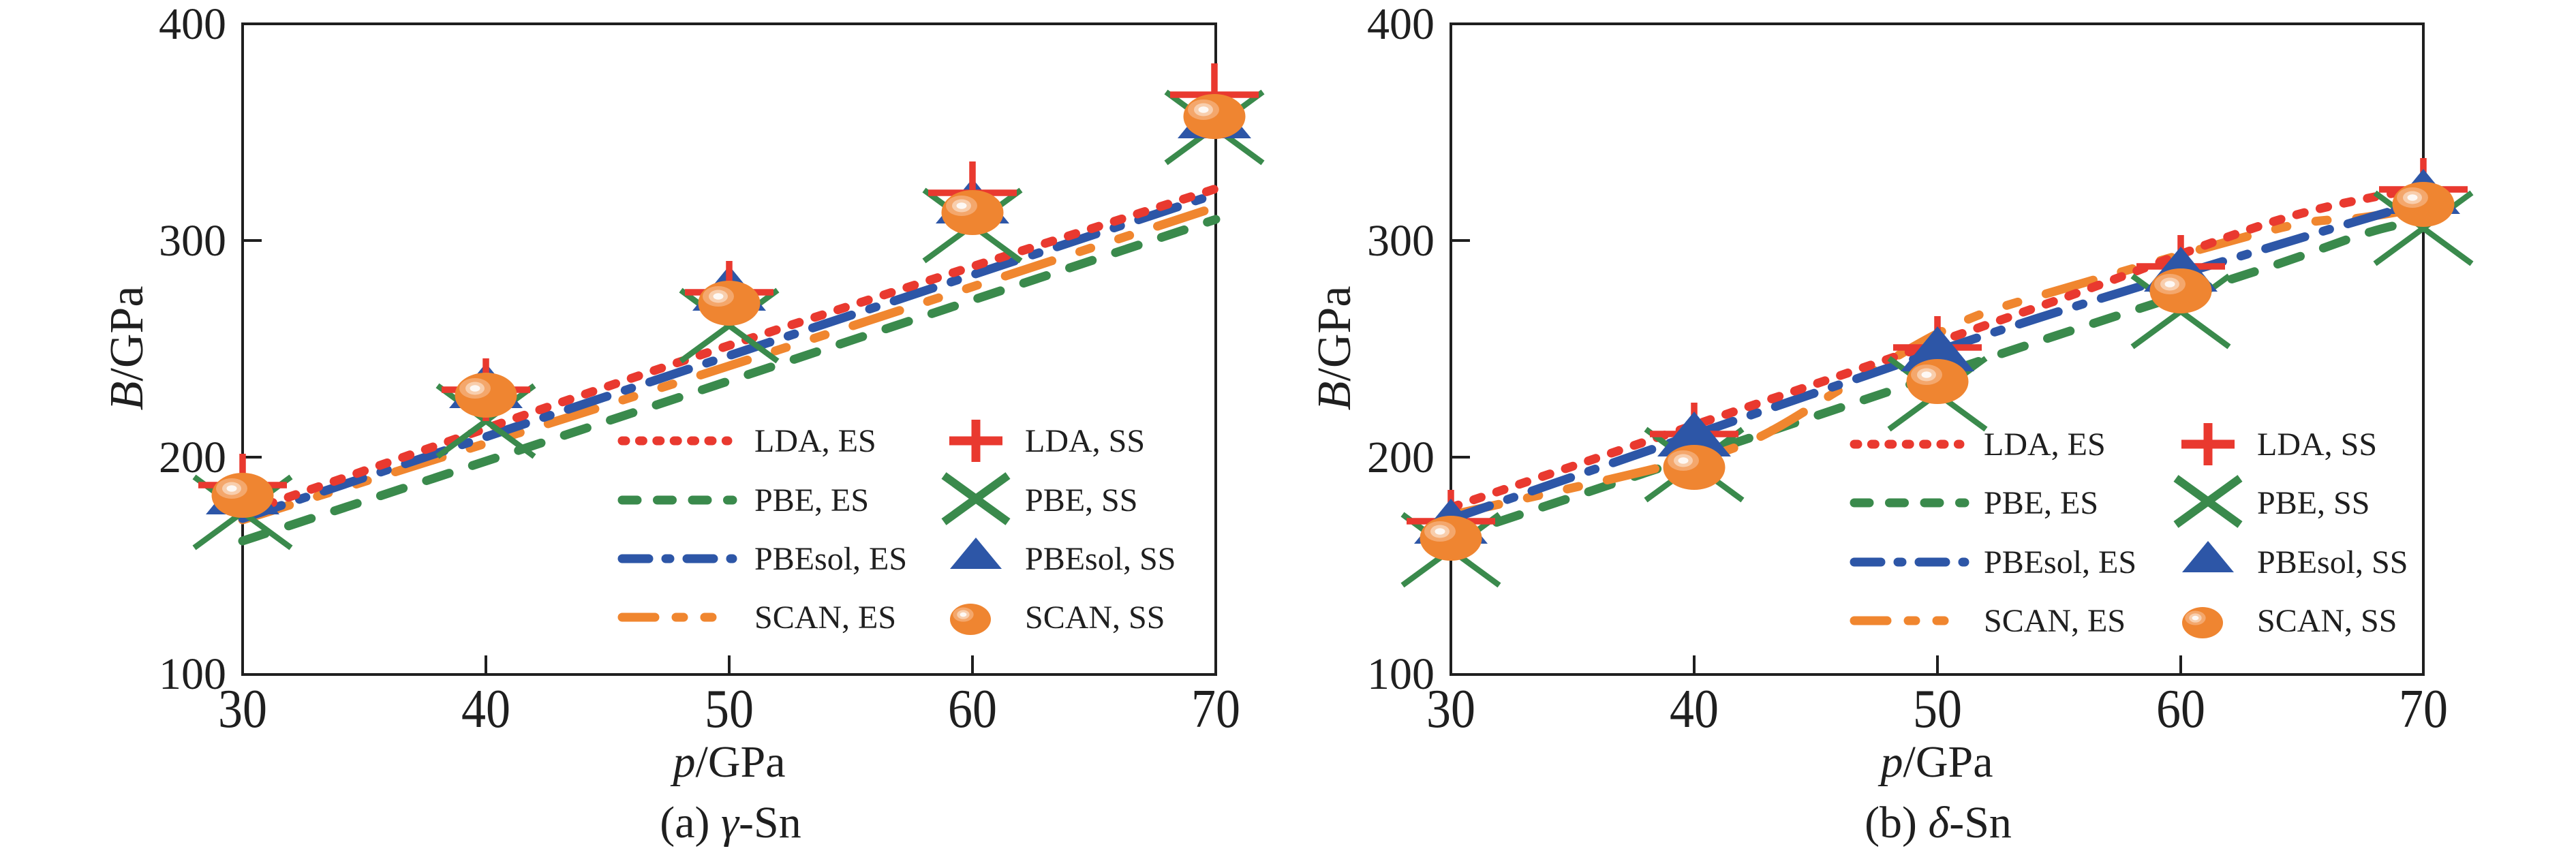  I want to click on svg-text: (b) δ-Sn, so click(1938, 823).